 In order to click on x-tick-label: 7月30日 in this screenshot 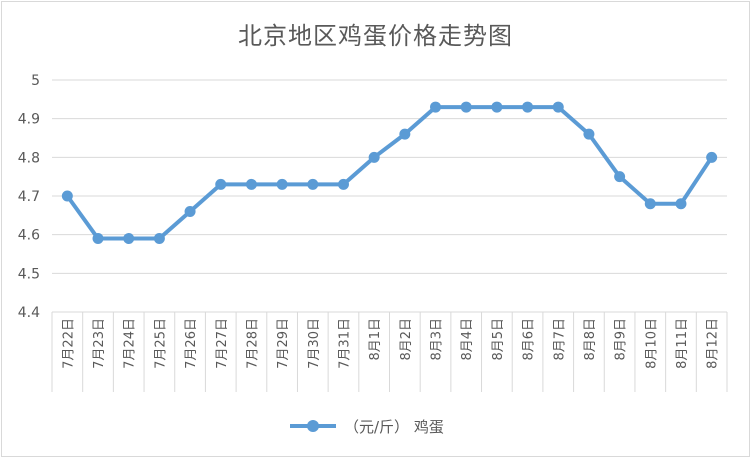, I will do `click(314, 343)`.